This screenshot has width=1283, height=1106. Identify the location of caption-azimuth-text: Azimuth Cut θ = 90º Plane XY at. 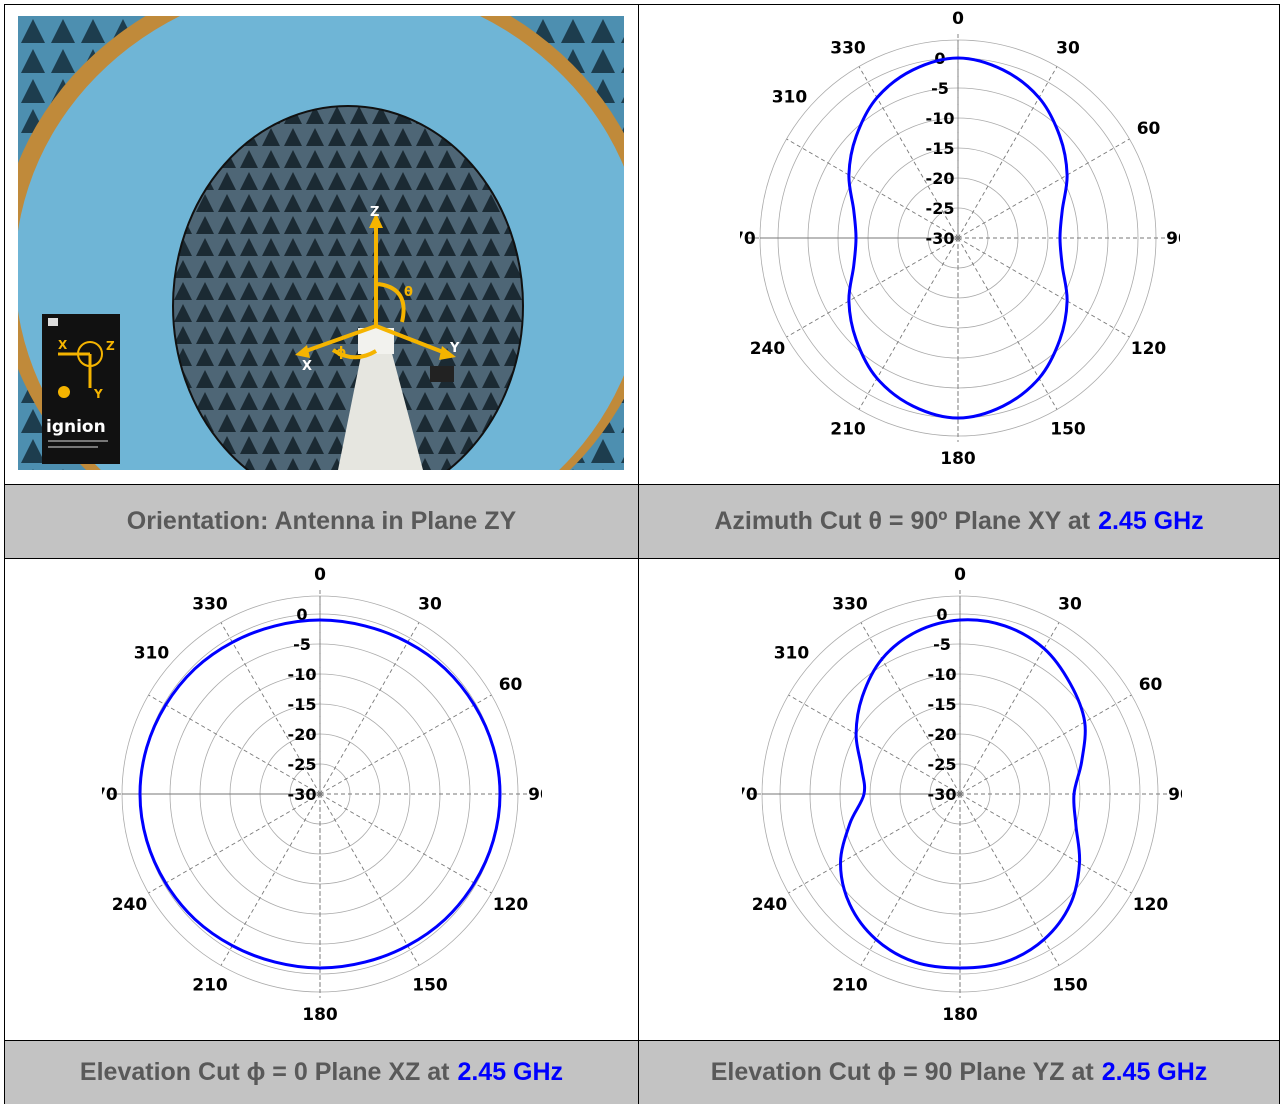
(902, 521).